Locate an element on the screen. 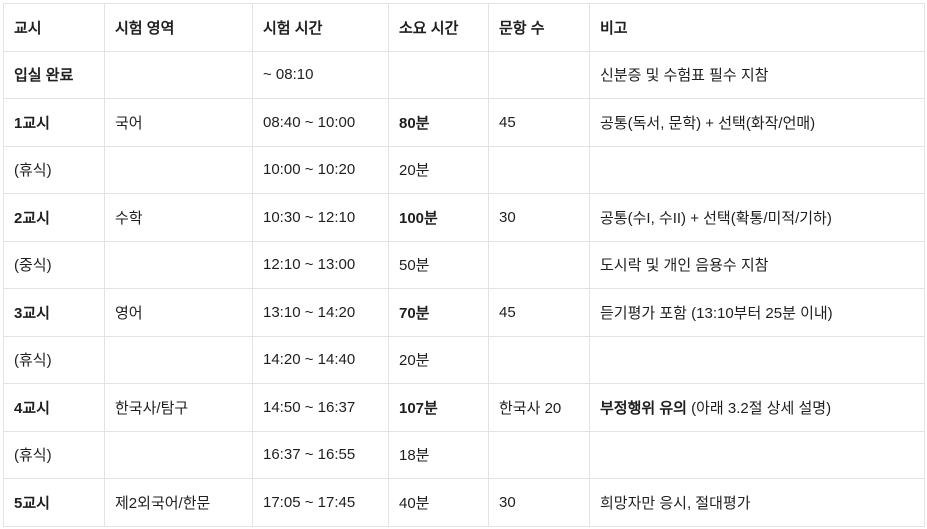 The width and height of the screenshot is (927, 529). cell-time: ~ 08:10 is located at coordinates (320, 74).